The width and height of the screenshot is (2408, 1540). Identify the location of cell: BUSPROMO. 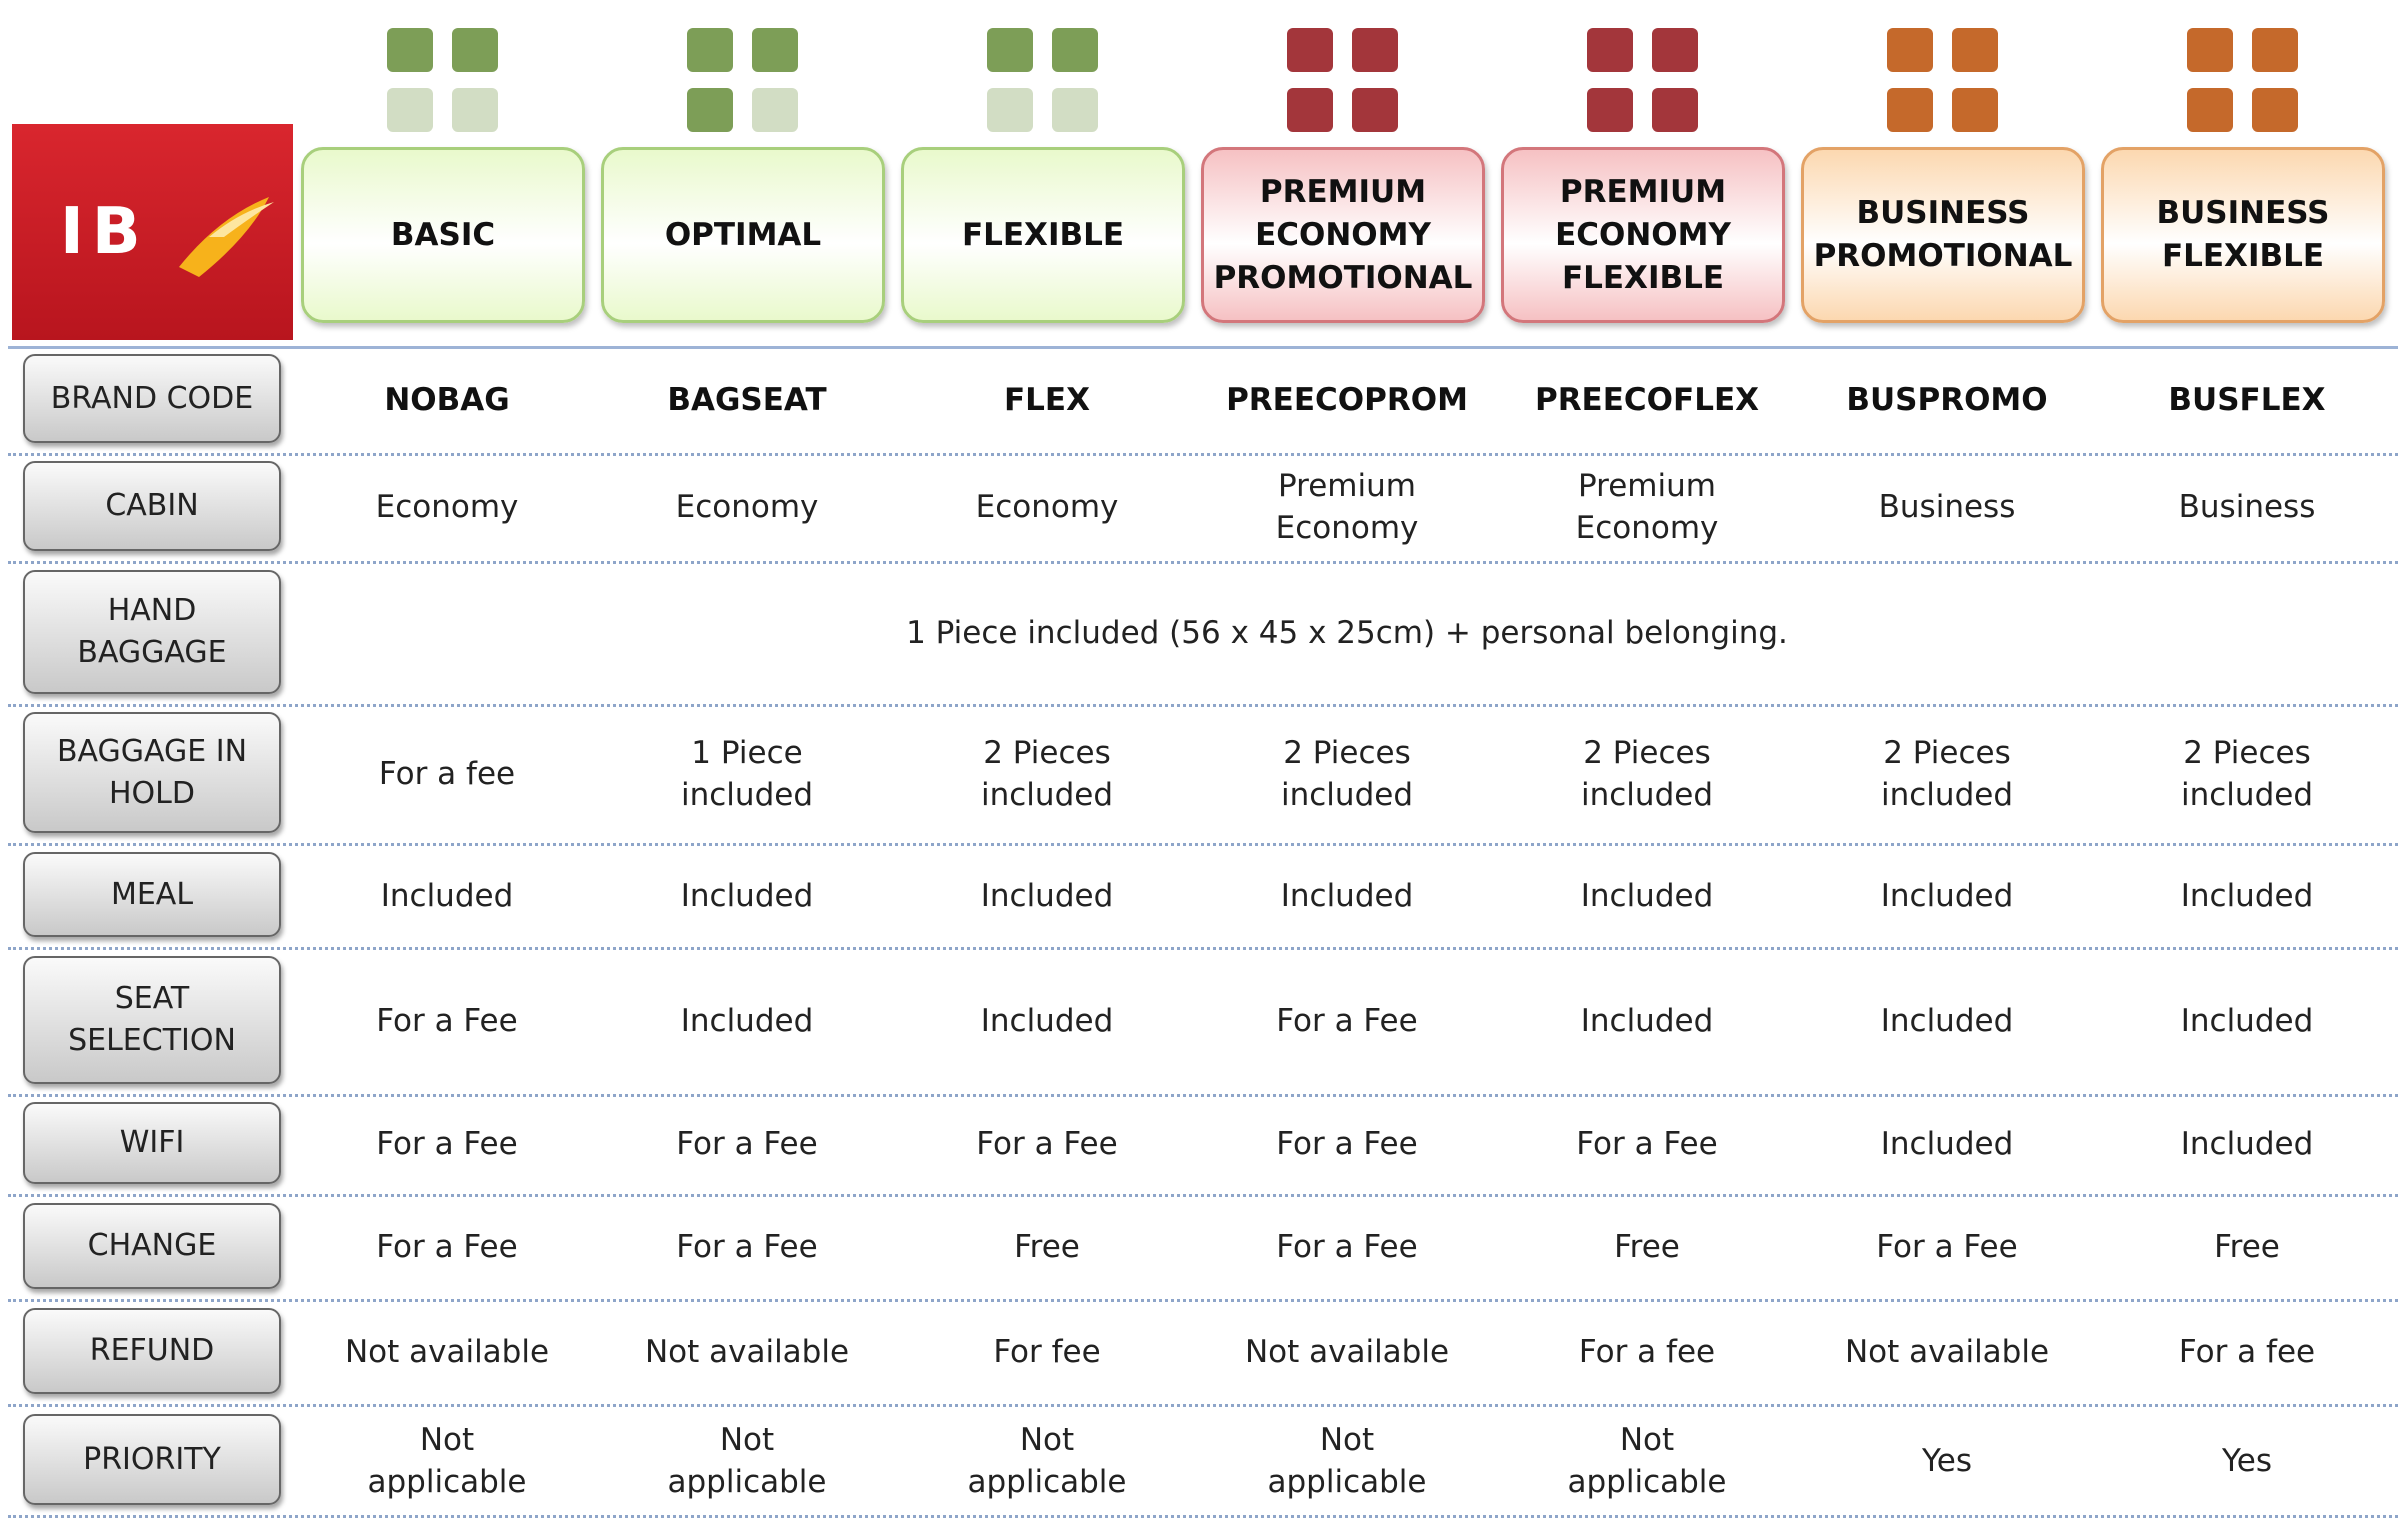
(1947, 399).